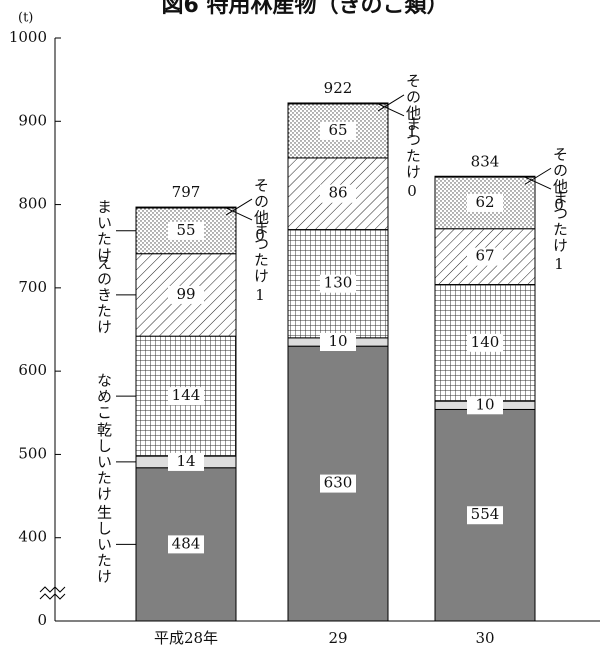  Describe the element at coordinates (485, 161) in the screenshot. I see `total-label: 834` at that location.